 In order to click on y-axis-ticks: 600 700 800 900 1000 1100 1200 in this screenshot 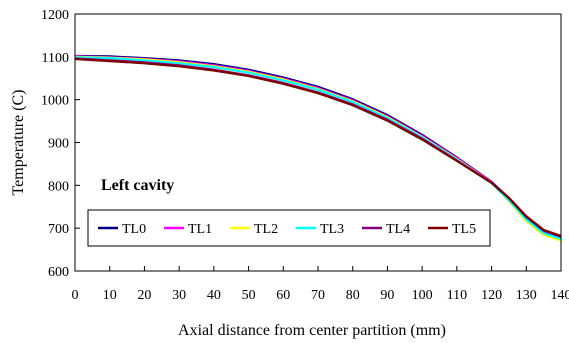, I will do `click(60, 144)`.